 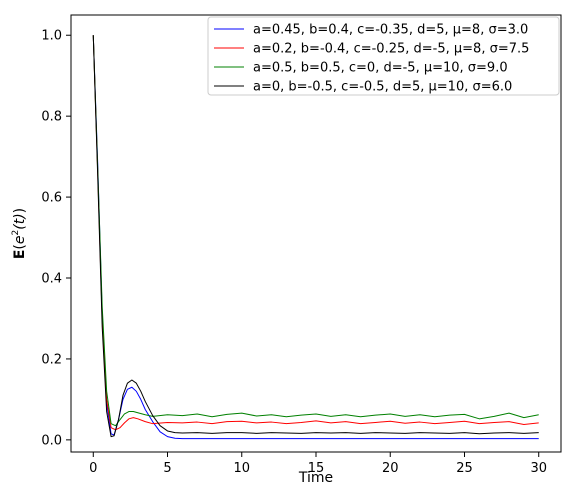 I want to click on y-tick-label: 0.8, so click(x=51, y=117).